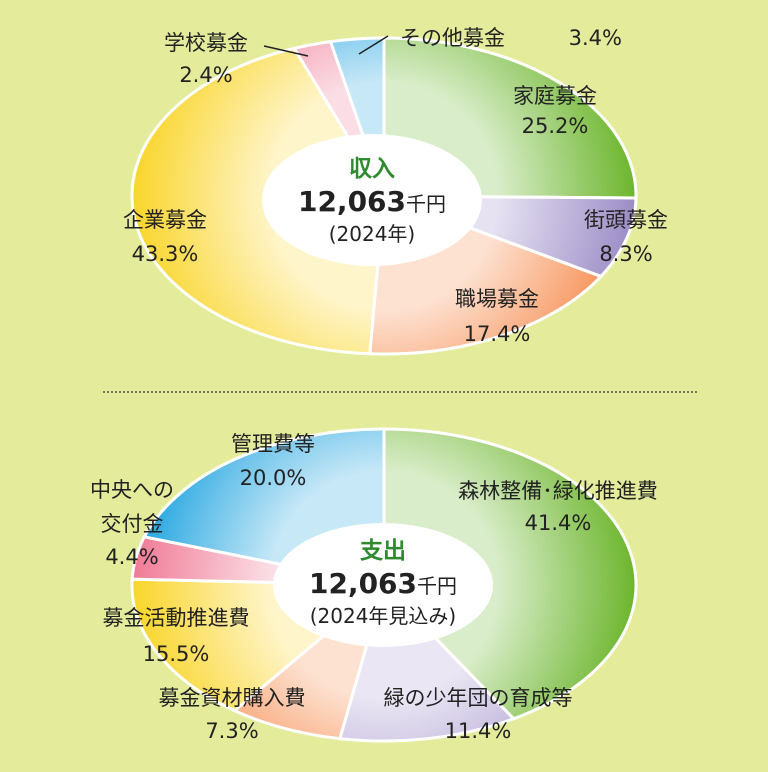 This screenshot has height=772, width=768. I want to click on income-period: (2024年), so click(372, 234).